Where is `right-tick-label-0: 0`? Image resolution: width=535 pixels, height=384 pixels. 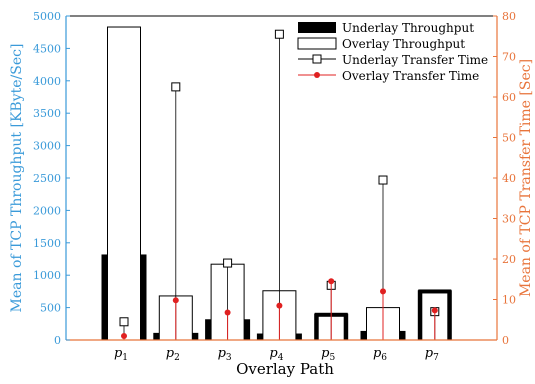 right-tick-label-0: 0 is located at coordinates (505, 340).